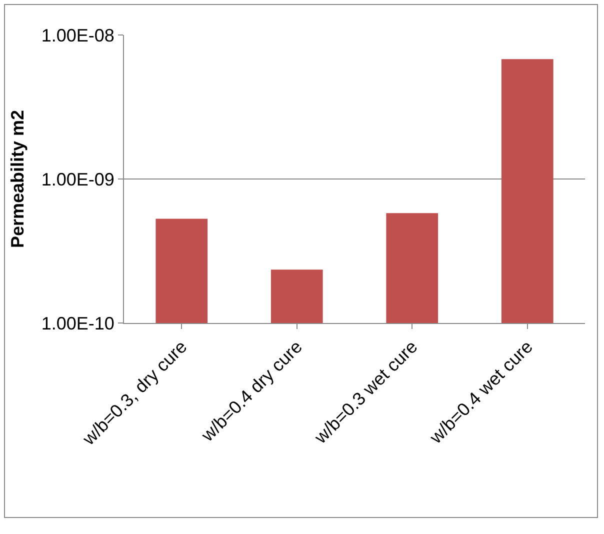 The width and height of the screenshot is (604, 534). Describe the element at coordinates (18, 179) in the screenshot. I see `y-axis-title: Permeability m2` at that location.